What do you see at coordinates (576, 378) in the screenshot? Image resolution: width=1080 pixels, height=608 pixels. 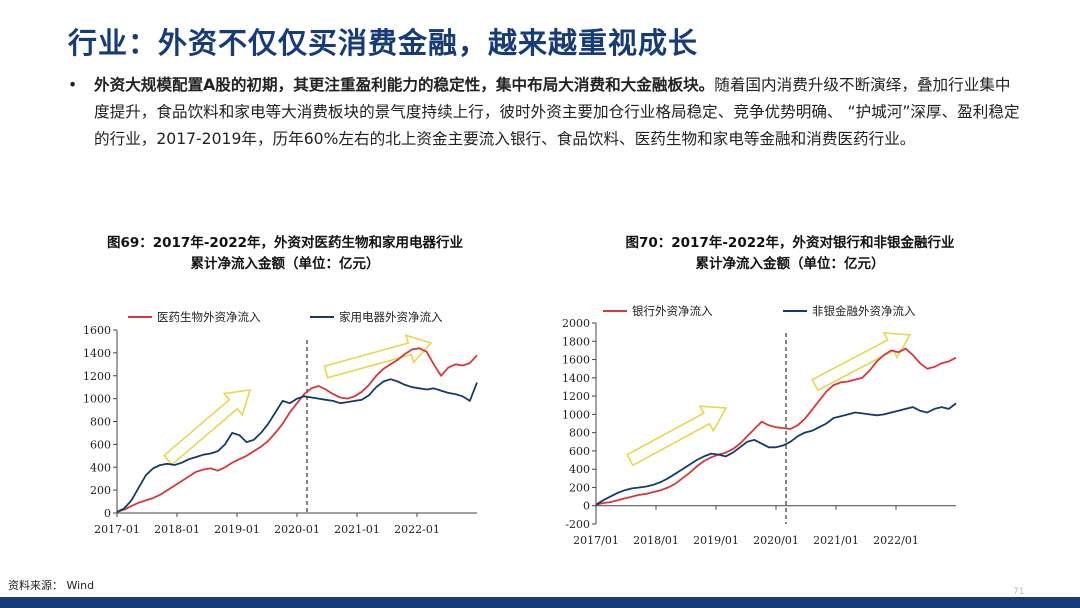 I see `right-y-tick-label: 1400` at bounding box center [576, 378].